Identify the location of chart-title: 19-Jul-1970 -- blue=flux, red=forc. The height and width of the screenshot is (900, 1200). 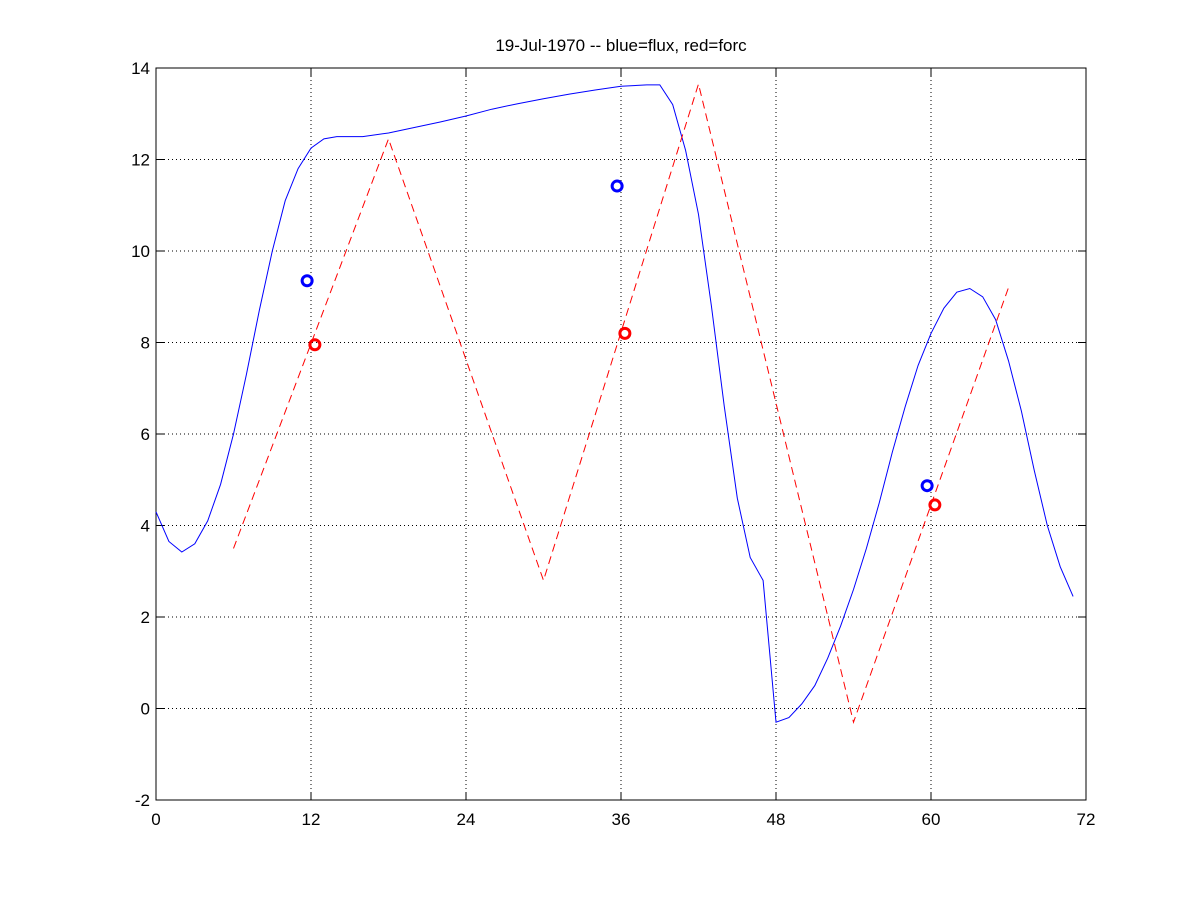
(621, 45).